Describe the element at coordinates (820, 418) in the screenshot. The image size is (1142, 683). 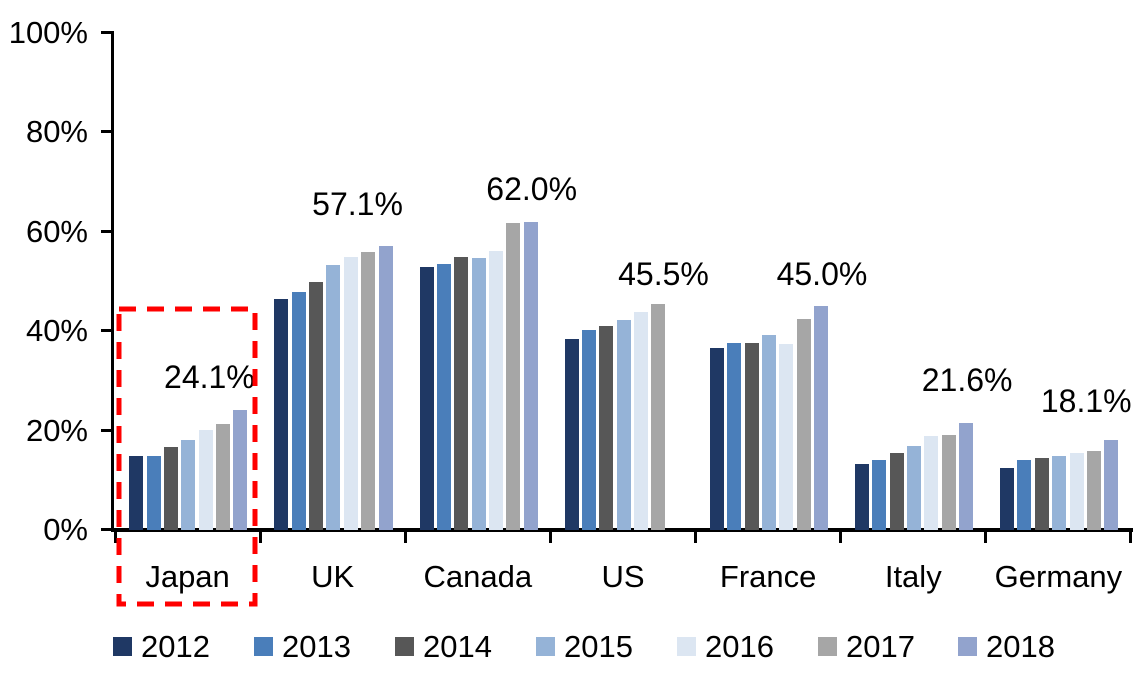
I see `bar-france-2018` at that location.